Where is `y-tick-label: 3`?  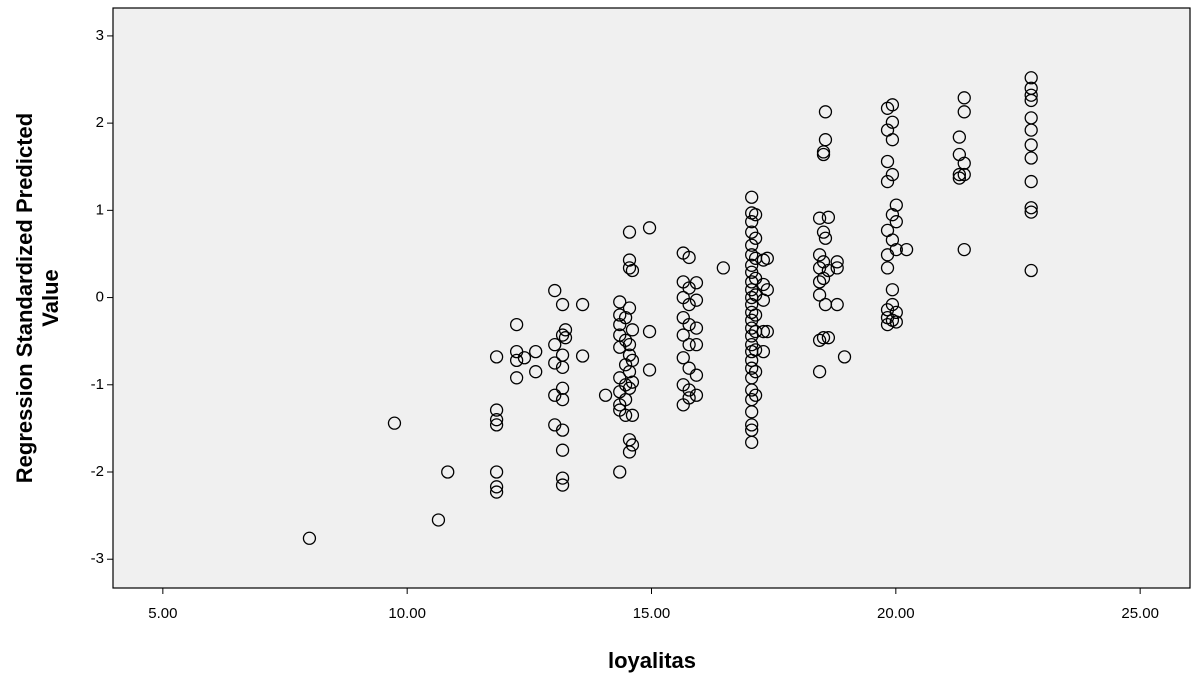 y-tick-label: 3 is located at coordinates (100, 35).